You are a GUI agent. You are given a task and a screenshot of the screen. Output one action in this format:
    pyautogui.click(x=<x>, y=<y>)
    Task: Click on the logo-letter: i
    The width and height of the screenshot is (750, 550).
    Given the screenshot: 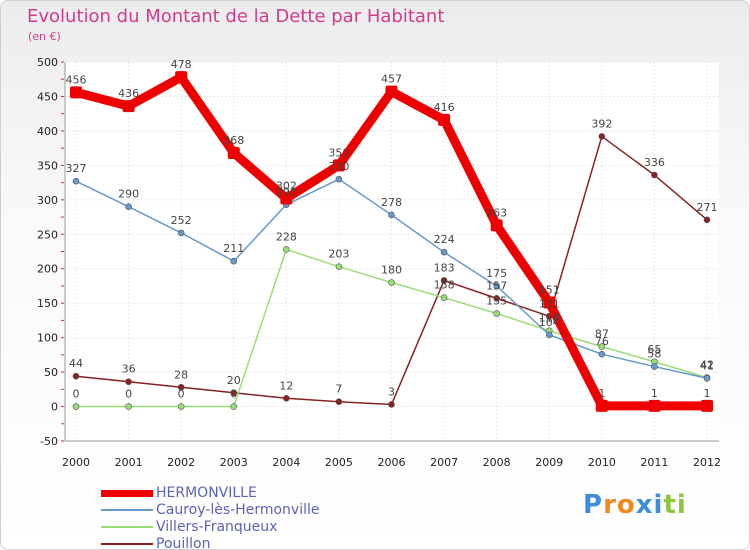 What is the action you would take?
    pyautogui.click(x=681, y=505)
    